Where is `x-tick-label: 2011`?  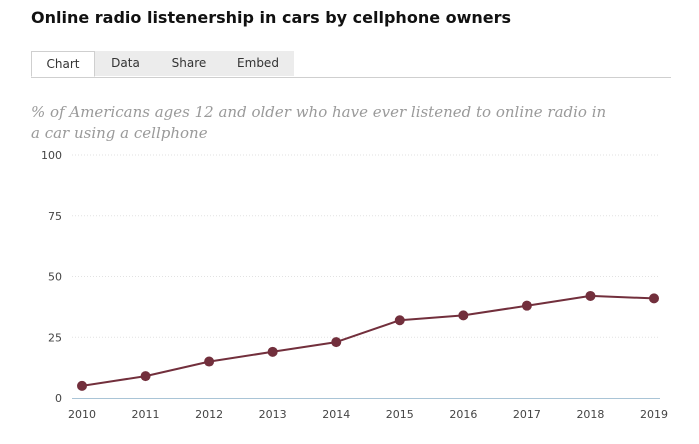
x-tick-label: 2011 is located at coordinates (146, 414).